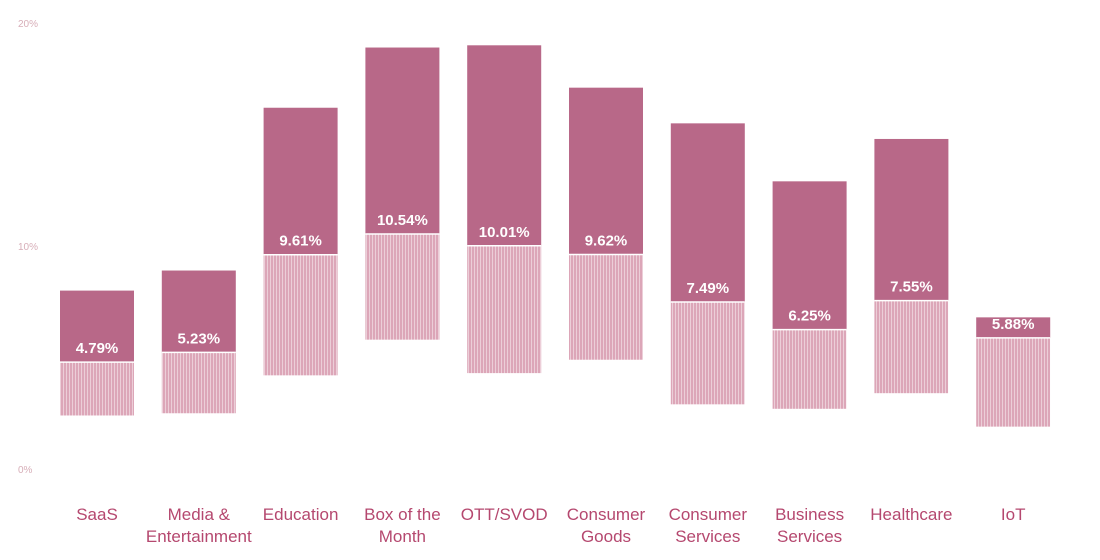 The image size is (1100, 560). What do you see at coordinates (911, 287) in the screenshot?
I see `value-label: 7.55%` at bounding box center [911, 287].